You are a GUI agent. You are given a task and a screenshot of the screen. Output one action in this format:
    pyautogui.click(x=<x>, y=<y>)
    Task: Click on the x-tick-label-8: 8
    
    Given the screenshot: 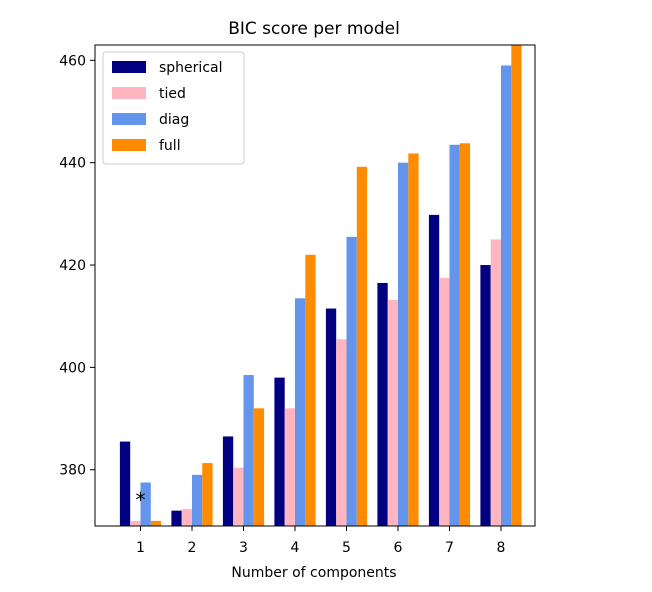 What is the action you would take?
    pyautogui.click(x=501, y=548)
    